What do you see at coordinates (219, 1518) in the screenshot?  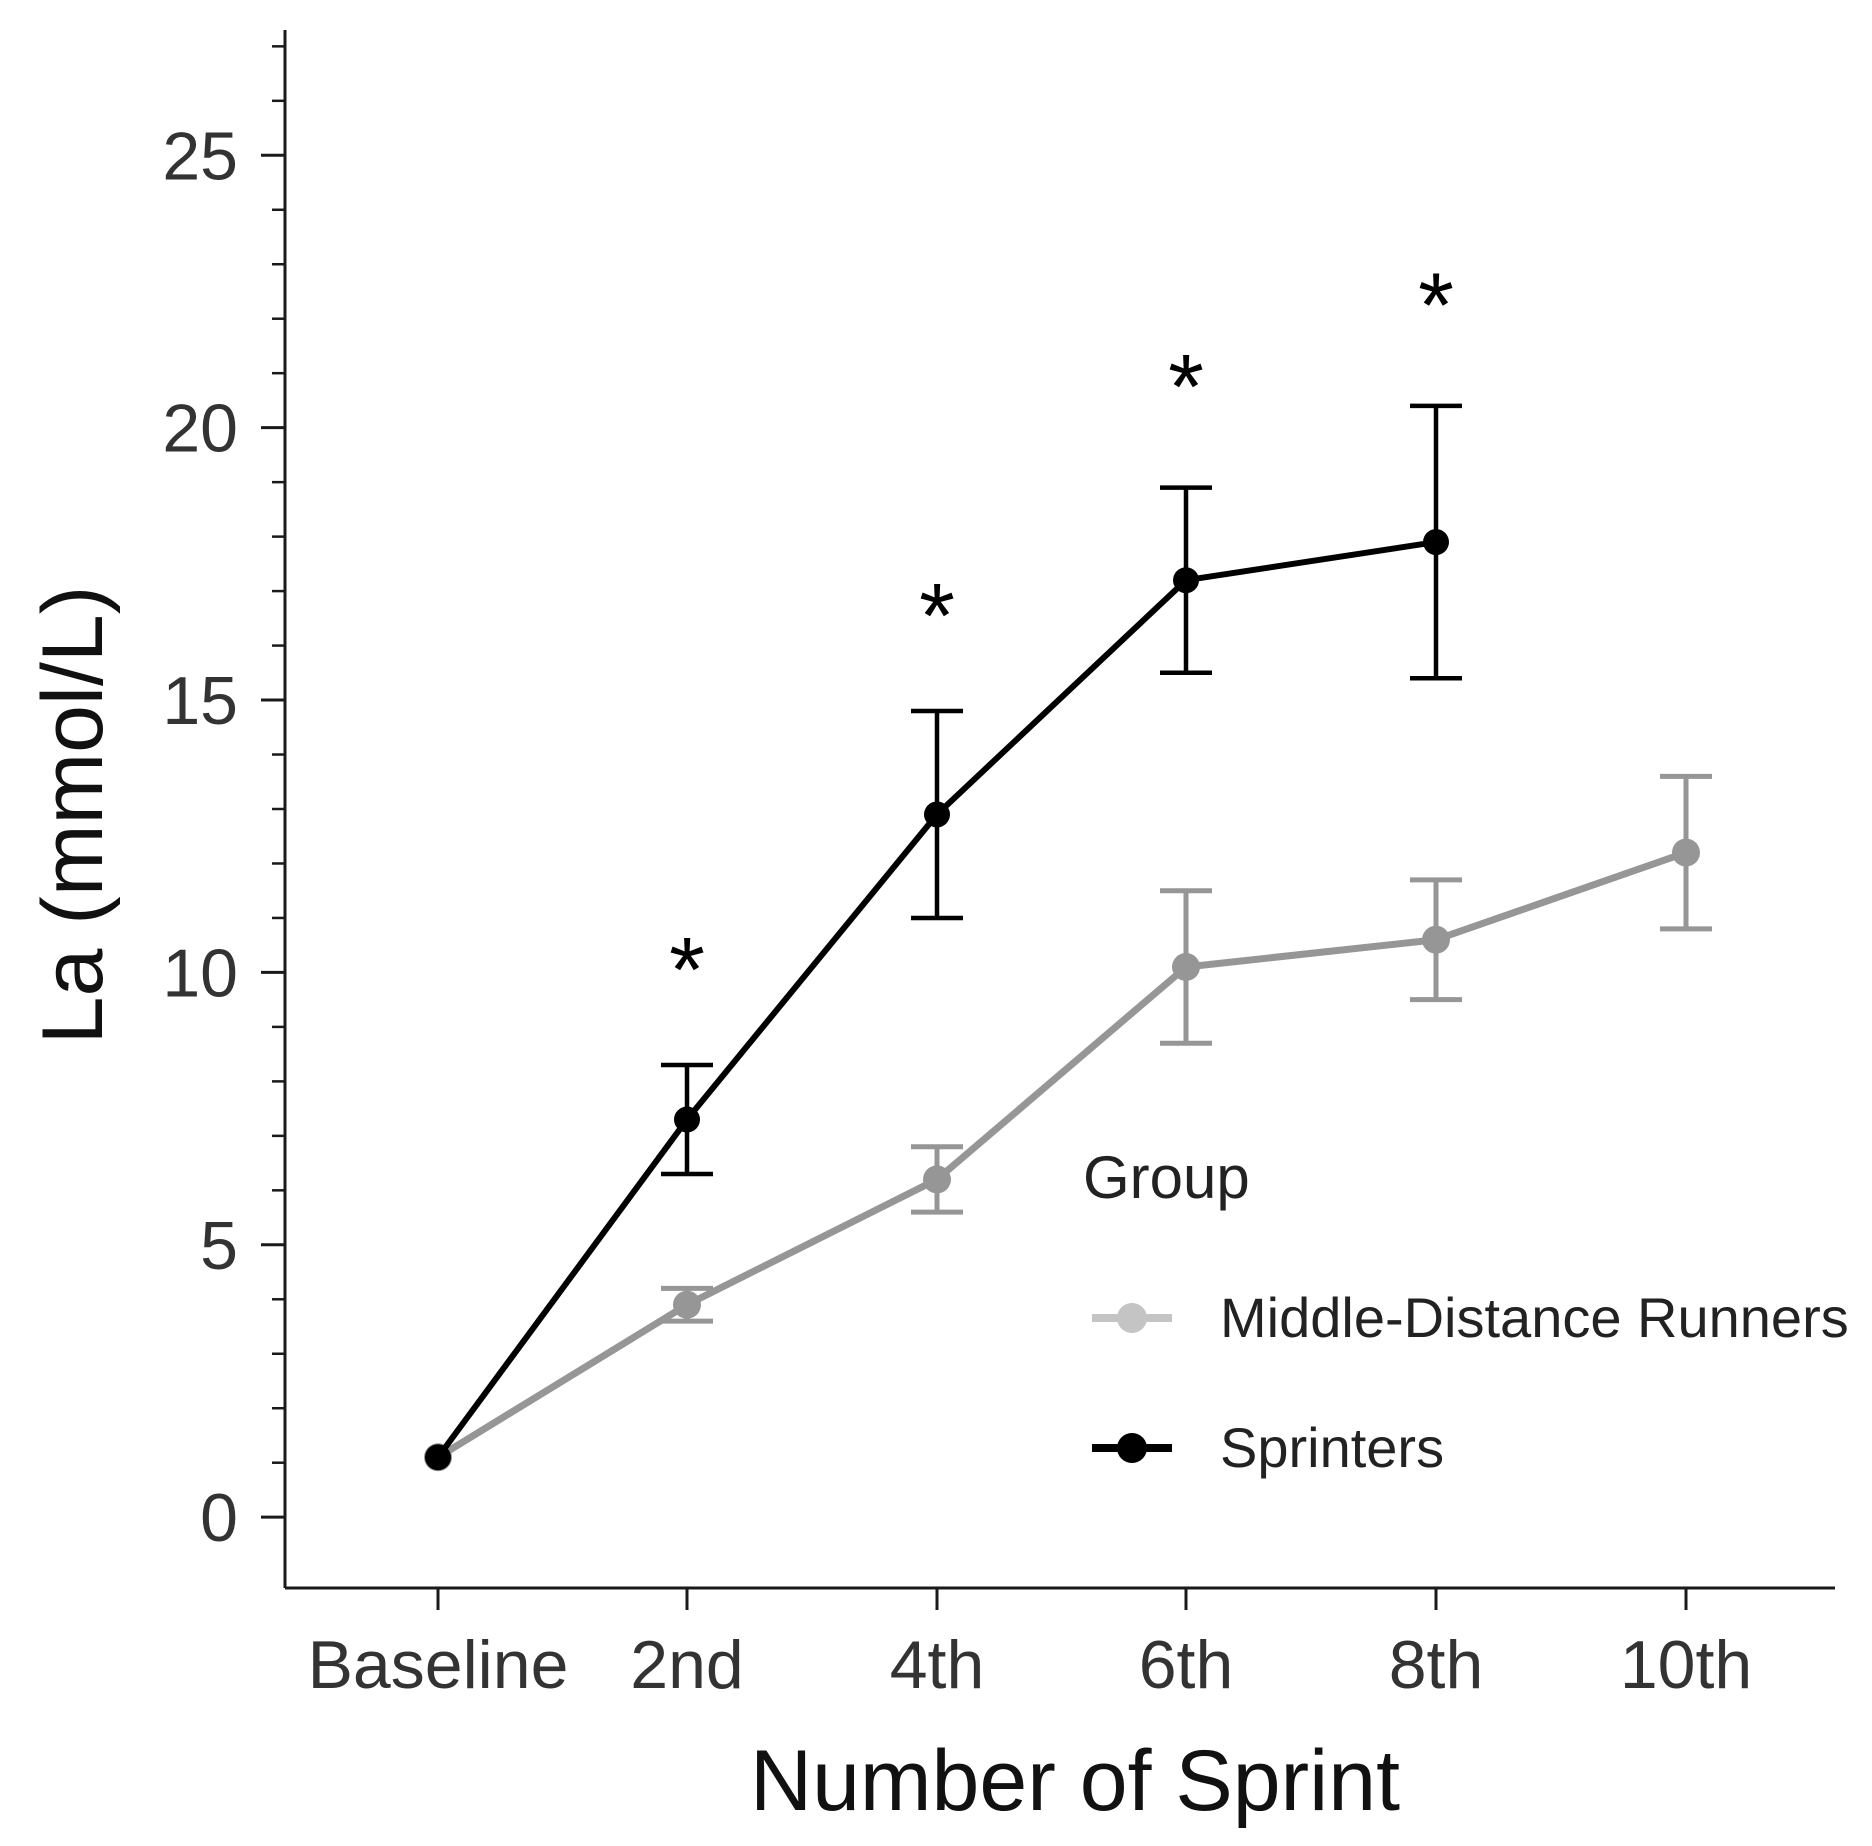 I see `y-tick-label: 0` at bounding box center [219, 1518].